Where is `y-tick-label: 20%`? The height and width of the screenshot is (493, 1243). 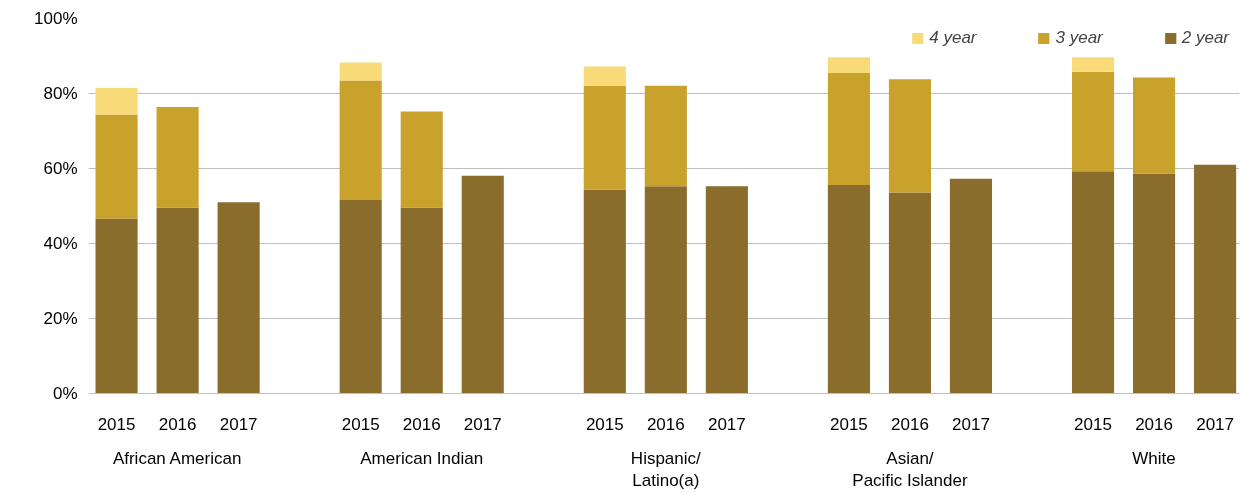 y-tick-label: 20% is located at coordinates (60, 318).